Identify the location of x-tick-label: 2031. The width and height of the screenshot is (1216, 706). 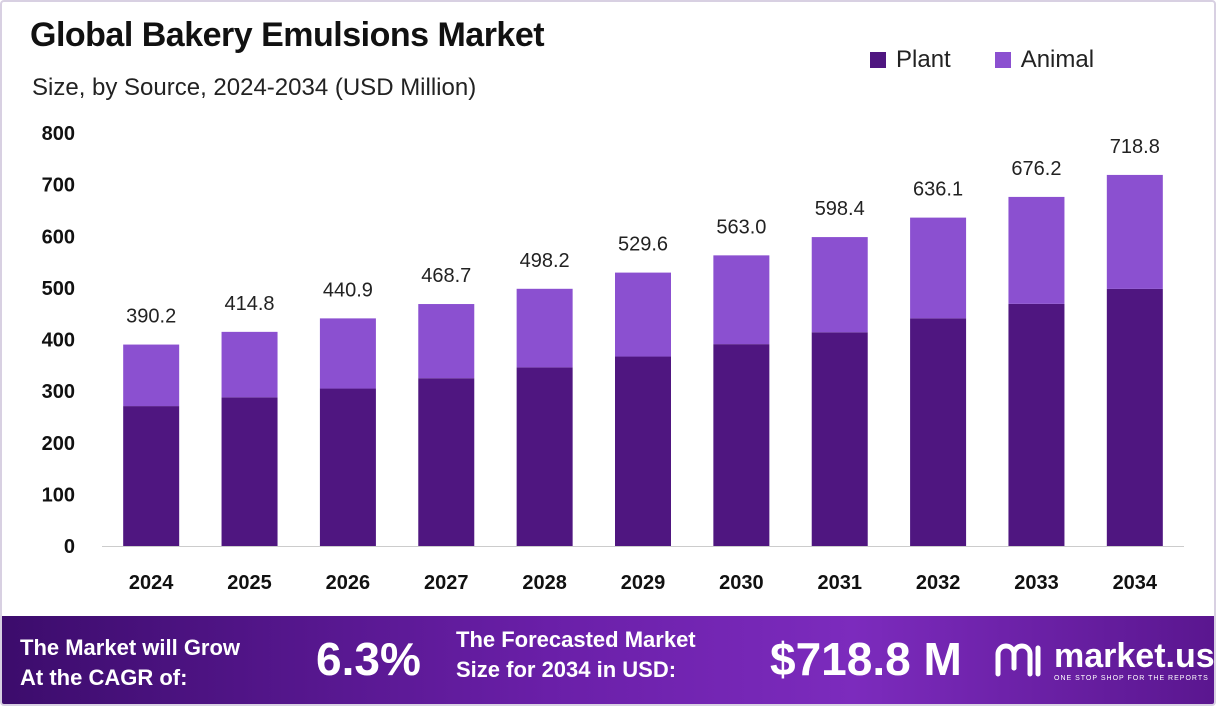
(839, 583).